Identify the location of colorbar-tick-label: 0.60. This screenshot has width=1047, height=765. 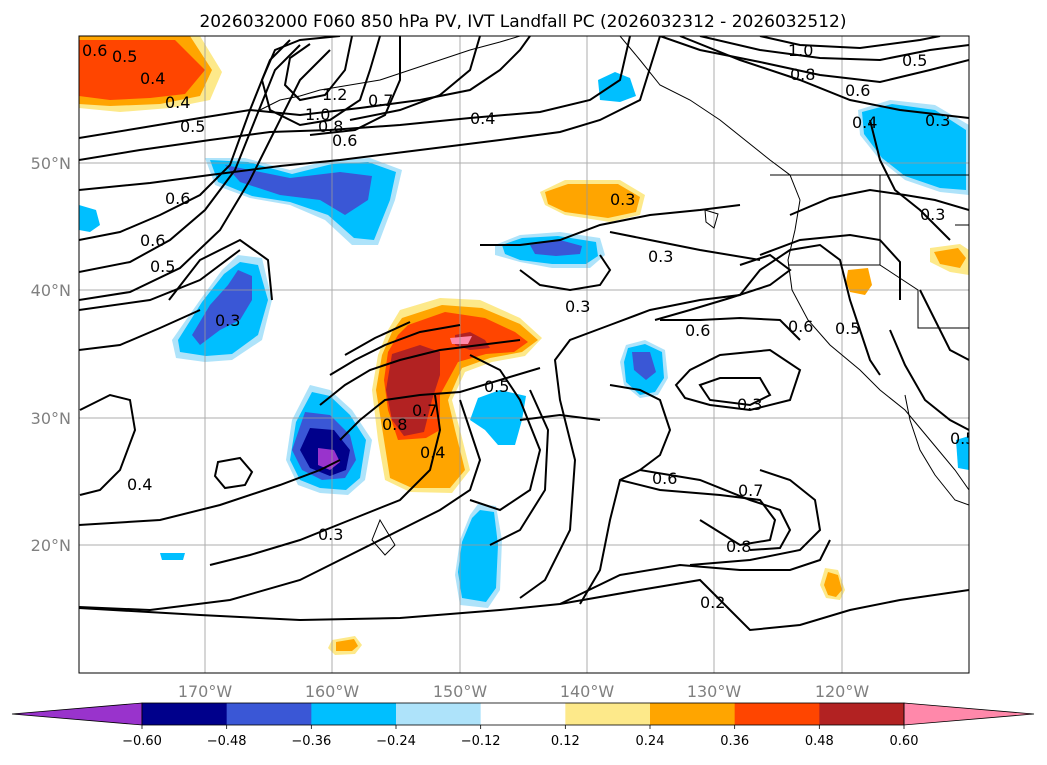
(904, 741).